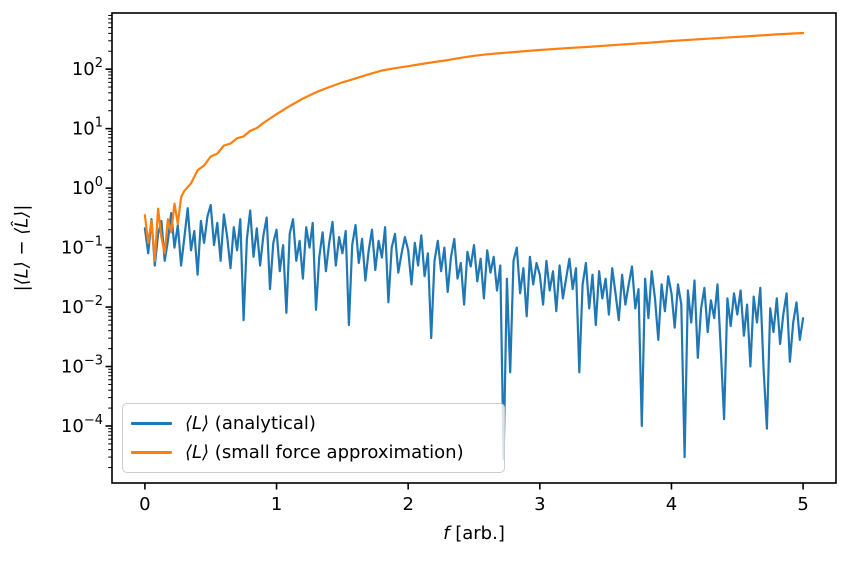 The width and height of the screenshot is (849, 561). What do you see at coordinates (87, 187) in the screenshot?
I see `y-tick-label: 10⁰` at bounding box center [87, 187].